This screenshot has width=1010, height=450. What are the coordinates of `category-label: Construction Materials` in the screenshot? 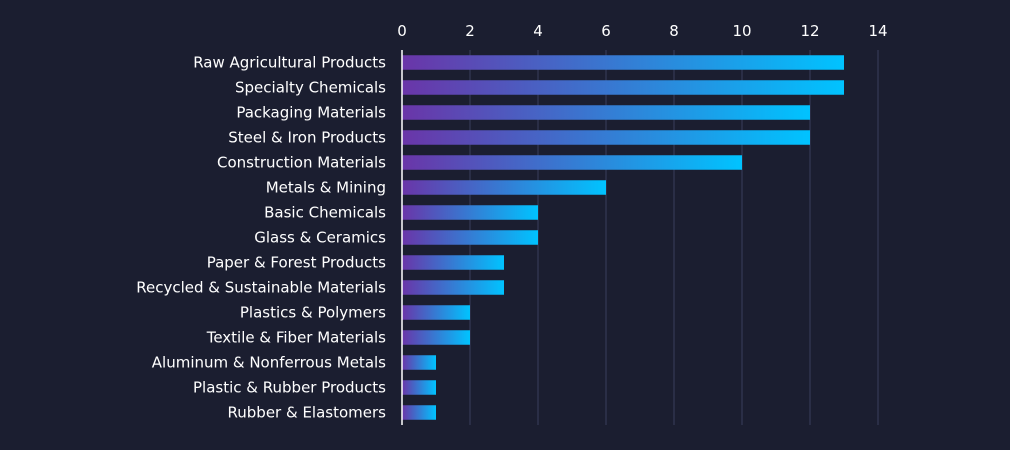 It's located at (301, 163).